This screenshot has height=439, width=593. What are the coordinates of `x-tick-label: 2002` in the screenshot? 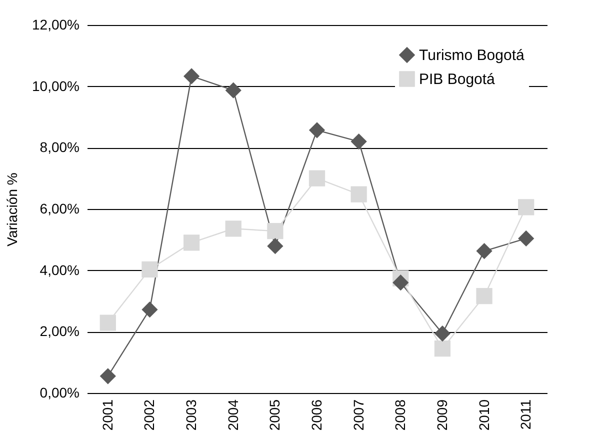 It's located at (149, 415).